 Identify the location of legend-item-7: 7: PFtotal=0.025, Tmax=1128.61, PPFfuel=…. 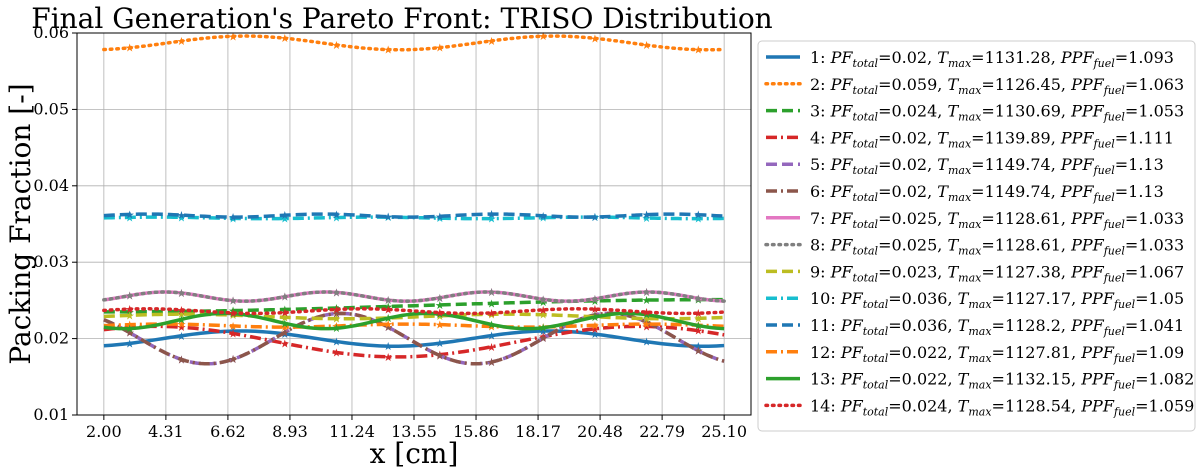
(975, 220).